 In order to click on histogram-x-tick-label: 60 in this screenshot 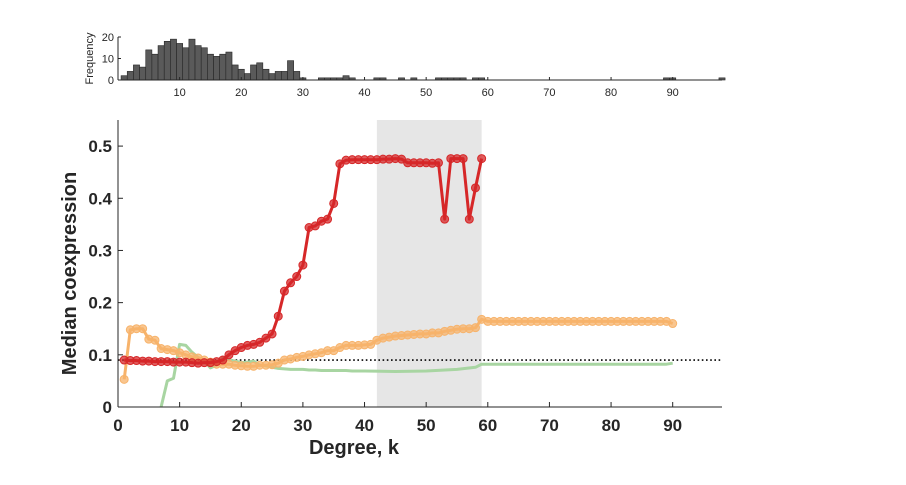, I will do `click(488, 93)`.